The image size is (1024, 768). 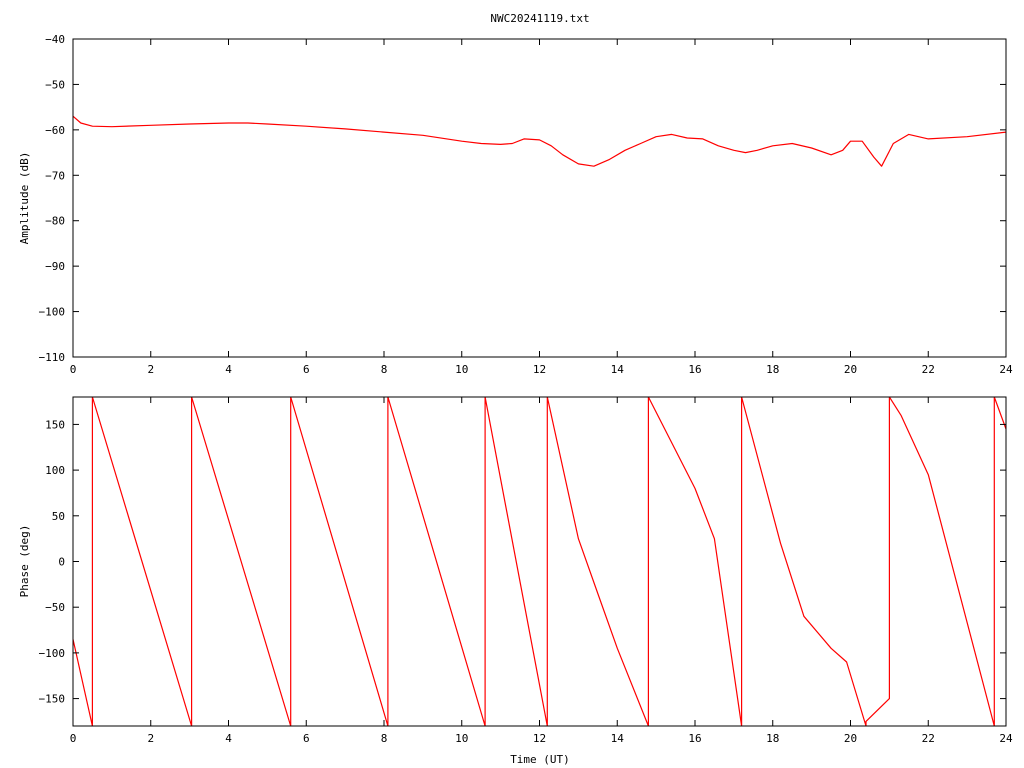 What do you see at coordinates (850, 738) in the screenshot?
I see `phase-x-tick-label: 20` at bounding box center [850, 738].